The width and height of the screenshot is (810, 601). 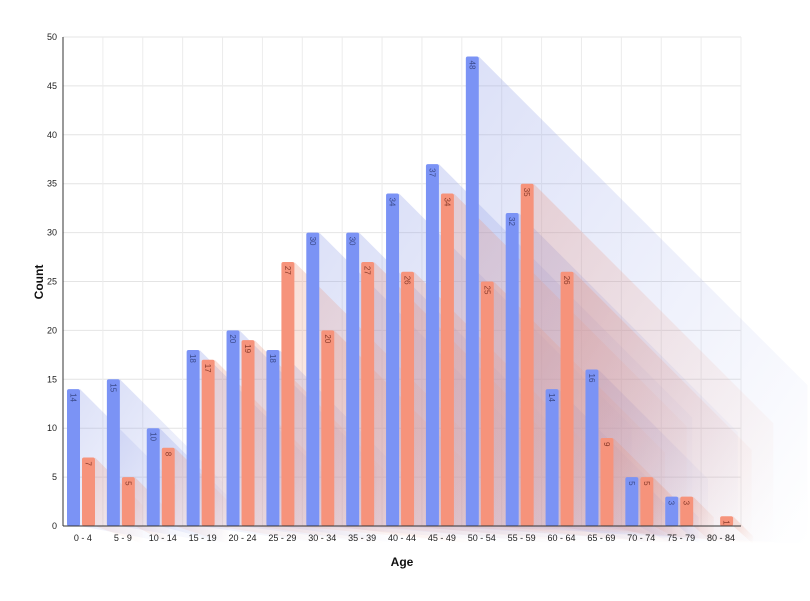 I want to click on bar-value-label: 48, so click(x=471, y=65).